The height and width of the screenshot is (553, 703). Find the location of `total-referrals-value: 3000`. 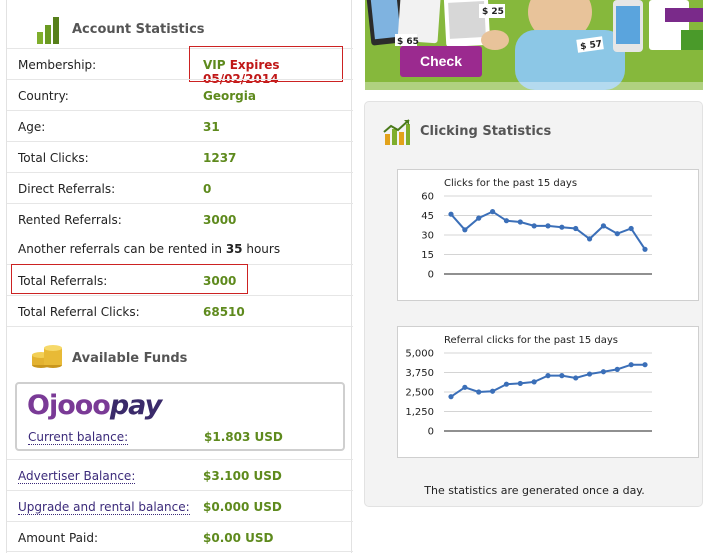

total-referrals-value: 3000 is located at coordinates (220, 281).